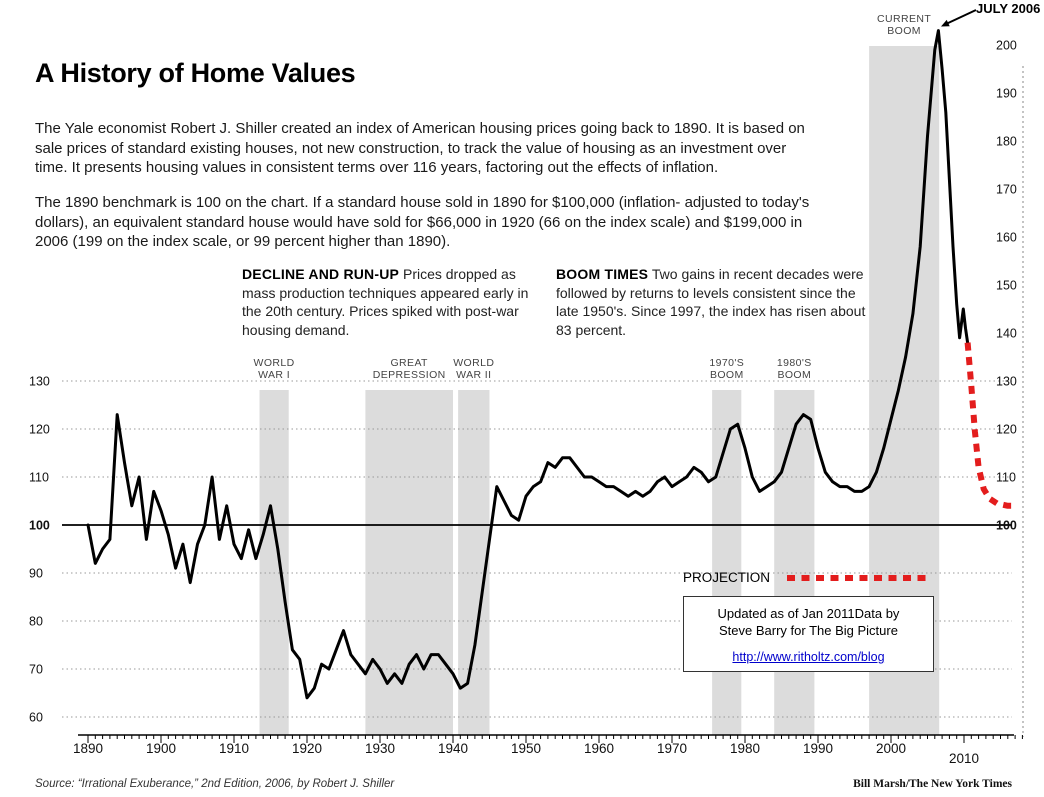  I want to click on y-axis-right-label-160: 160, so click(1006, 238).